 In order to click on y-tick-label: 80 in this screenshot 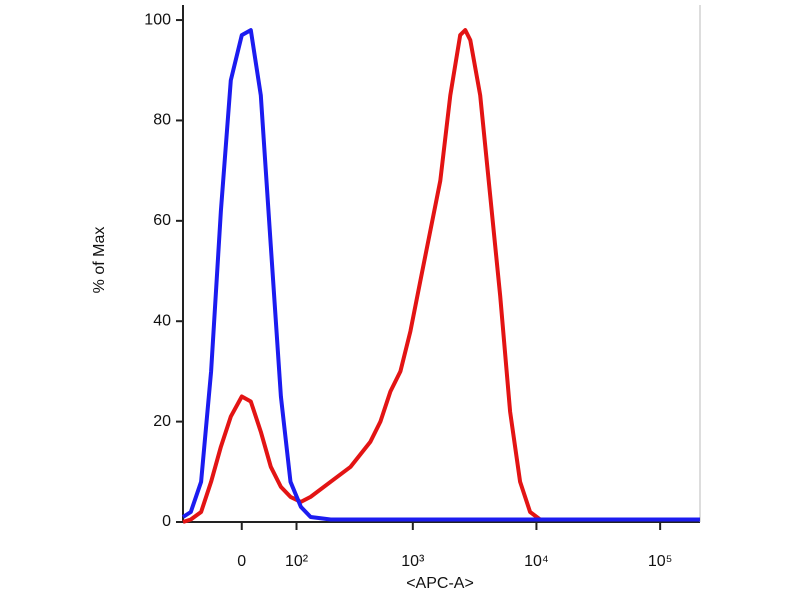, I will do `click(162, 120)`.